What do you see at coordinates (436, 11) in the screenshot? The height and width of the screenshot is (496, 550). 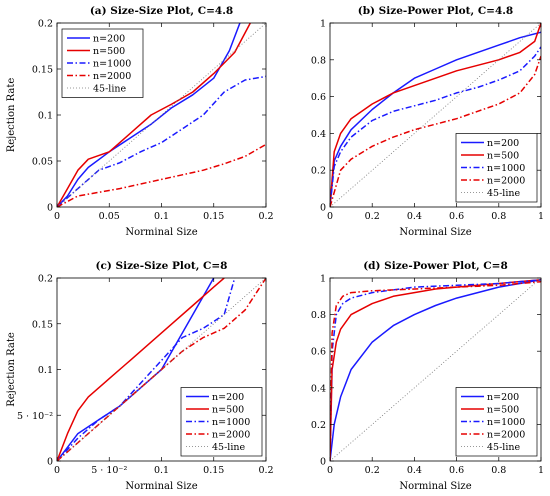 I see `panel-title: (b) Size-Power Plot, C=4.8` at bounding box center [436, 11].